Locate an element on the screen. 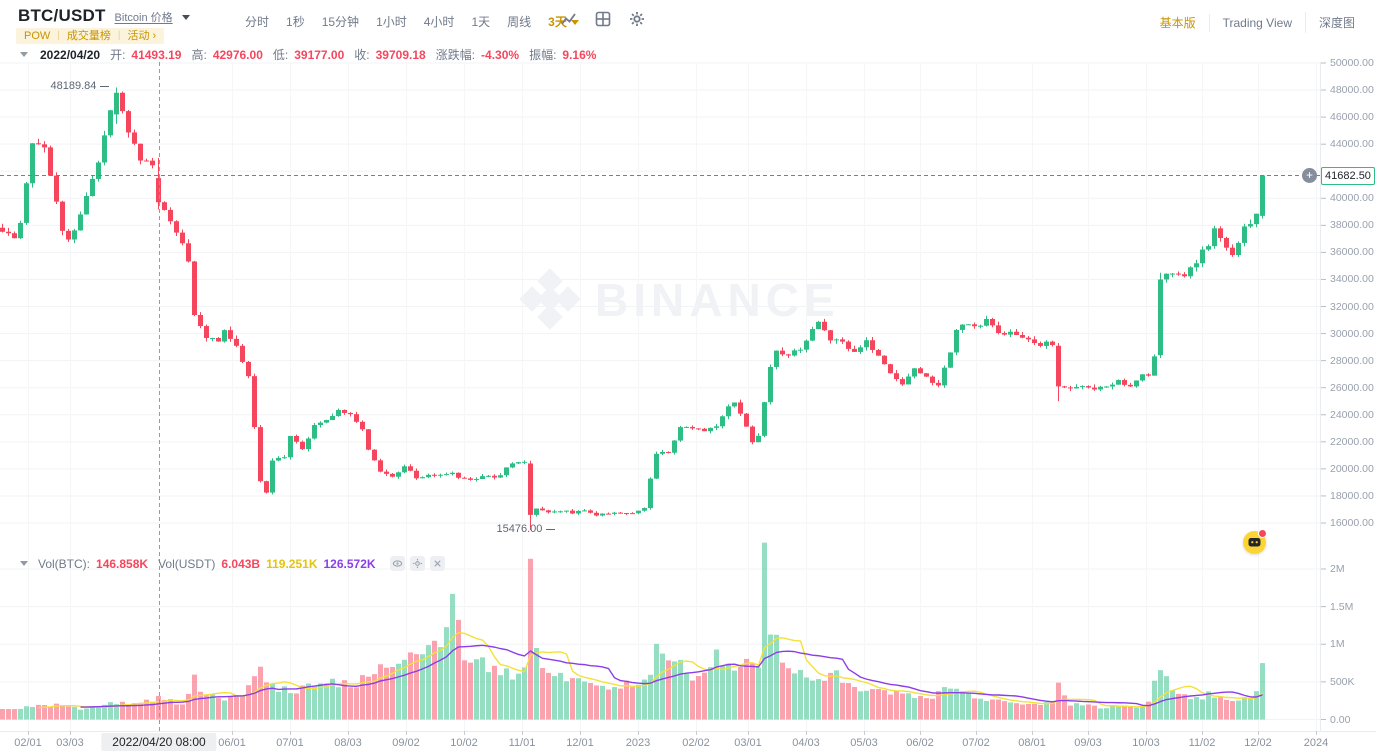 The width and height of the screenshot is (1376, 753). indicator-settings-gear-icon is located at coordinates (417, 563).